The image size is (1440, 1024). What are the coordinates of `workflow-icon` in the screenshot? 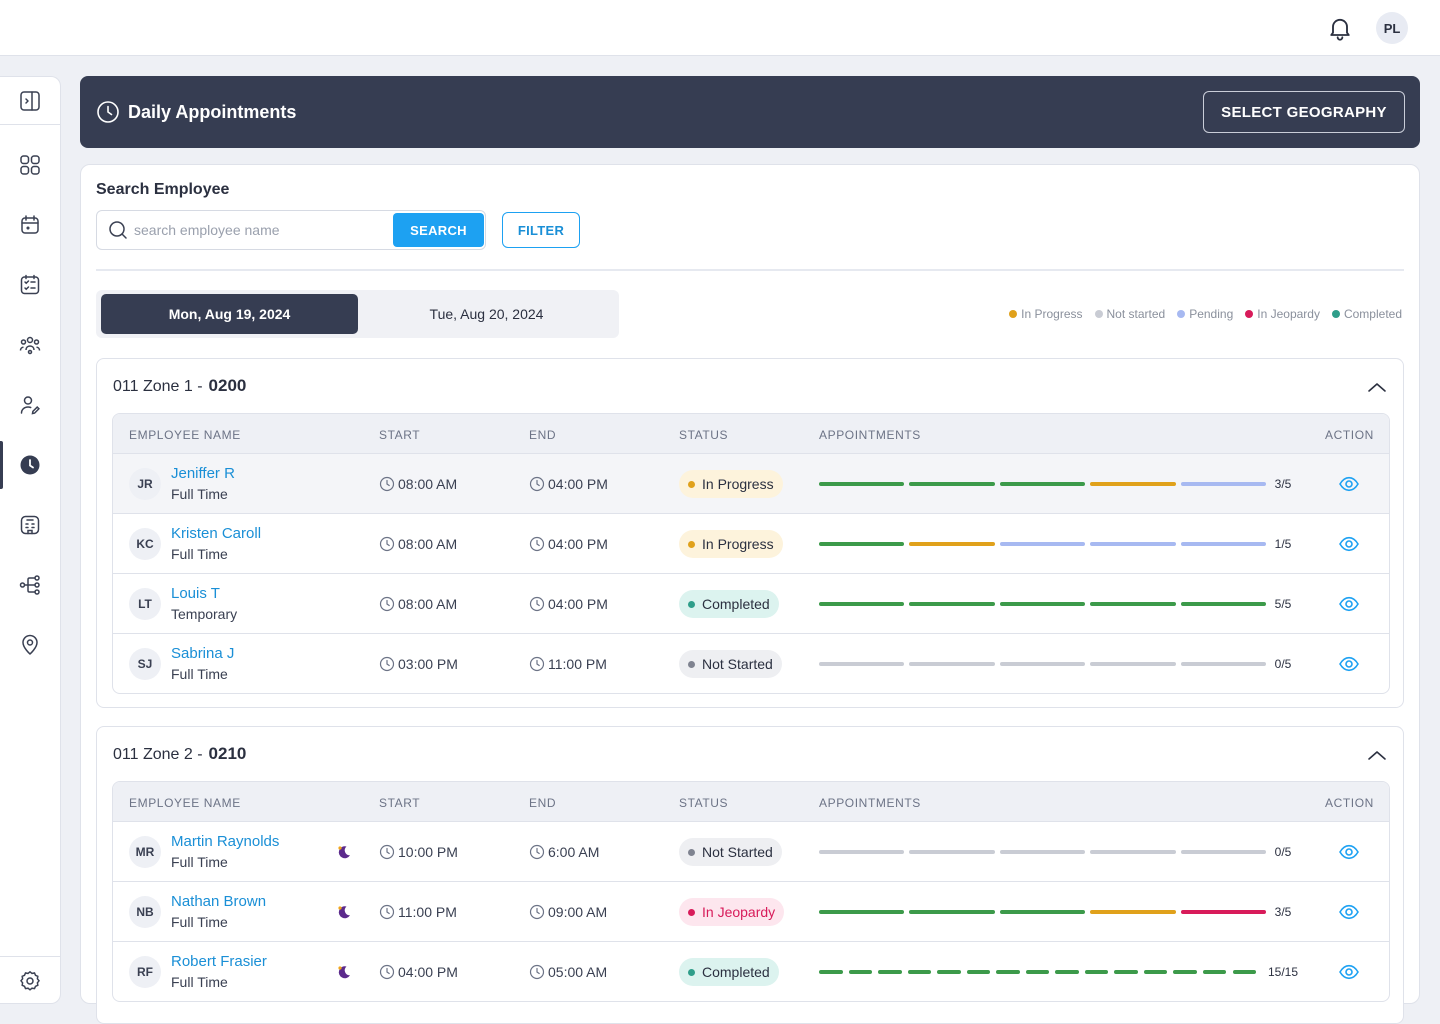 It's located at (30, 585).